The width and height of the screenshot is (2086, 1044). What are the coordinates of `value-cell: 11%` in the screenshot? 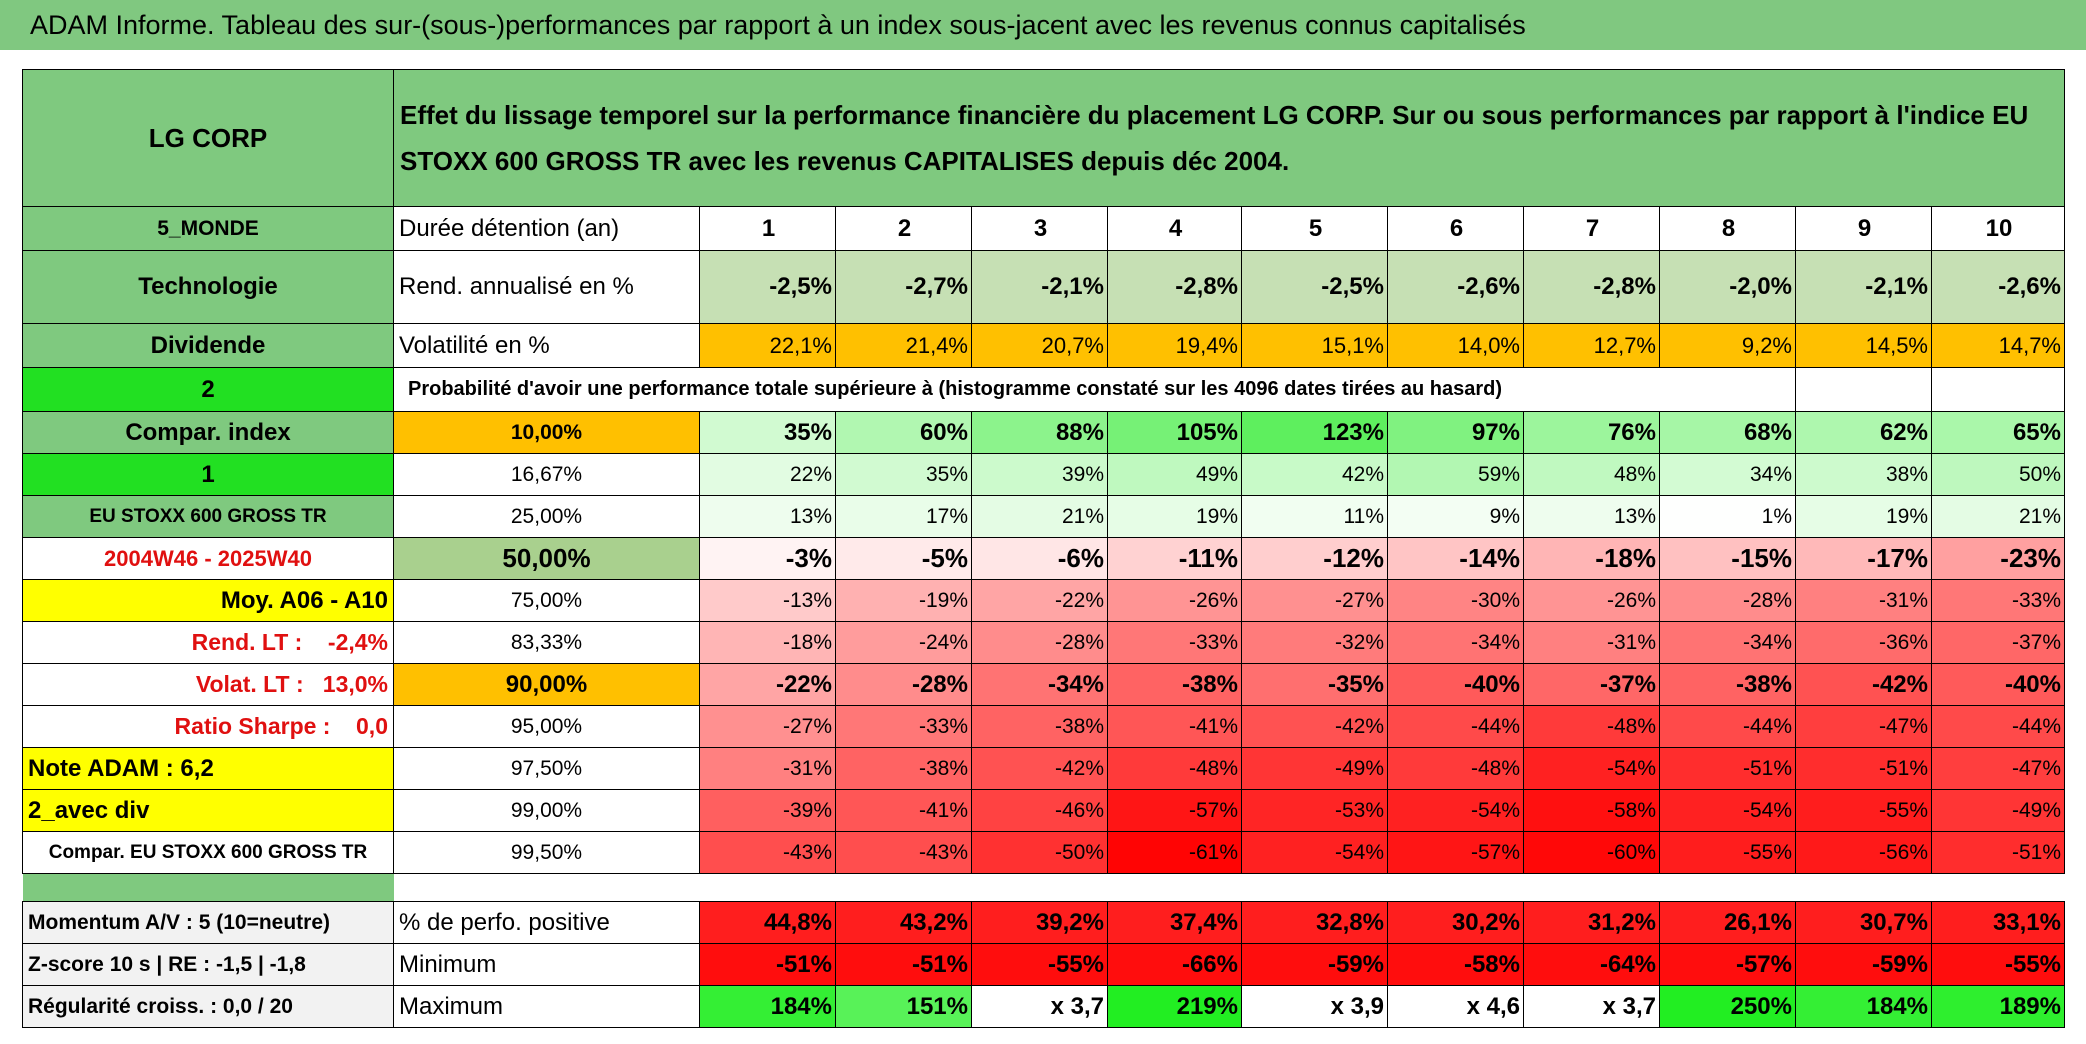 It's located at (1314, 516).